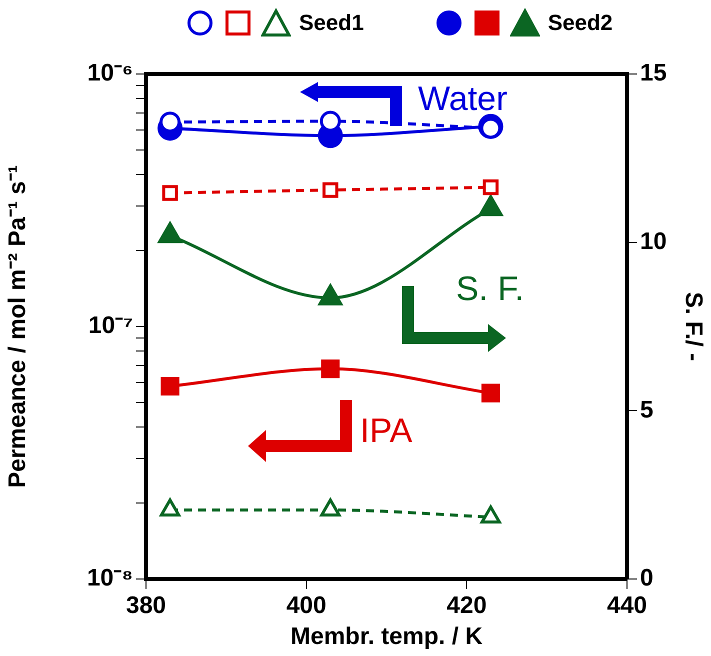 This screenshot has width=711, height=656. What do you see at coordinates (627, 606) in the screenshot?
I see `x-tick-label: 440` at bounding box center [627, 606].